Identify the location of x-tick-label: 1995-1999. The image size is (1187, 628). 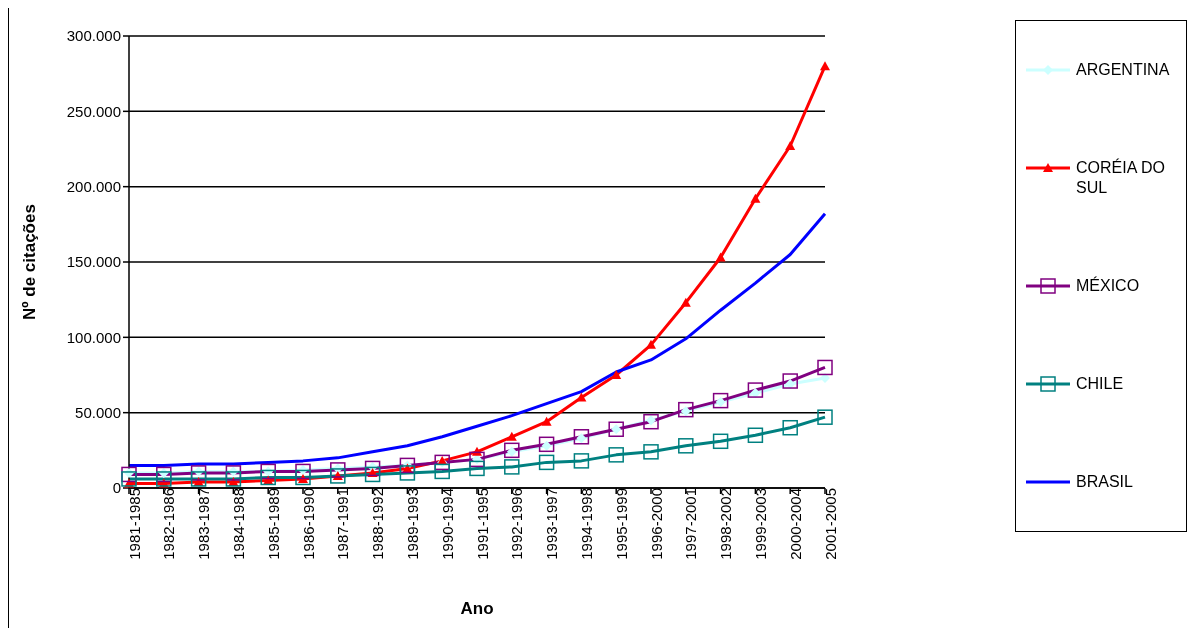
(621, 524).